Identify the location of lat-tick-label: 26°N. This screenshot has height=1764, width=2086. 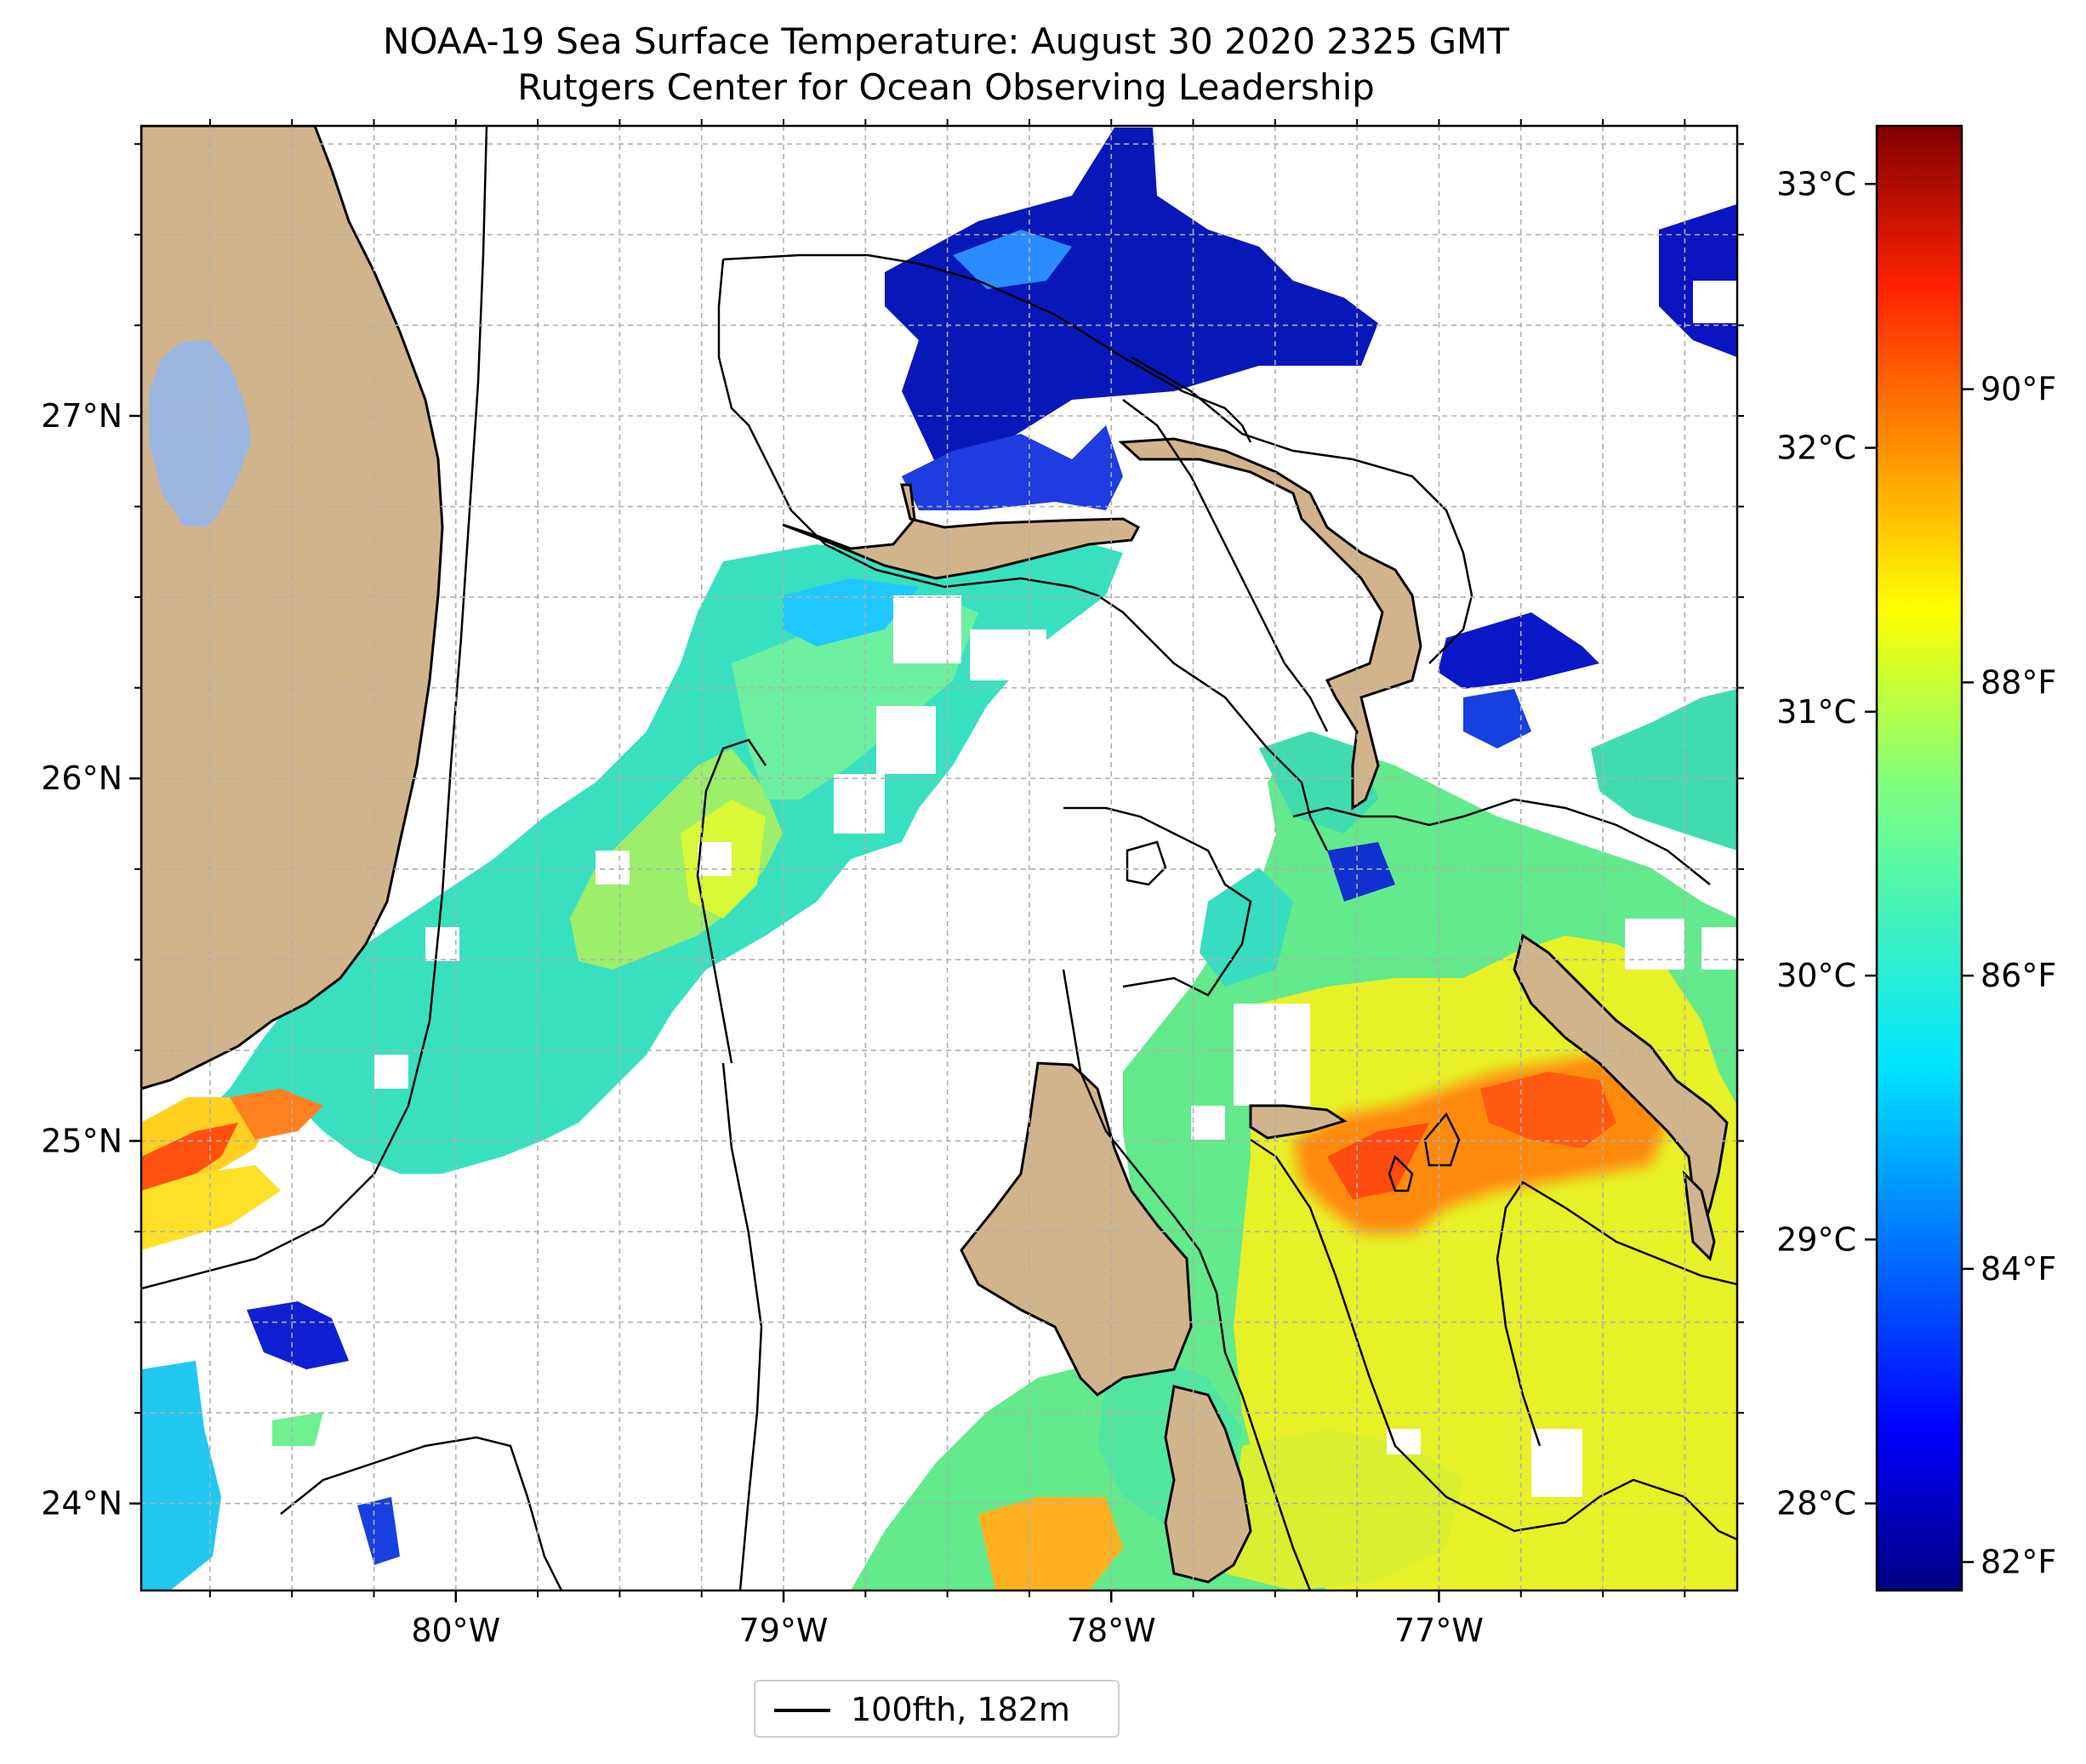
(82, 778).